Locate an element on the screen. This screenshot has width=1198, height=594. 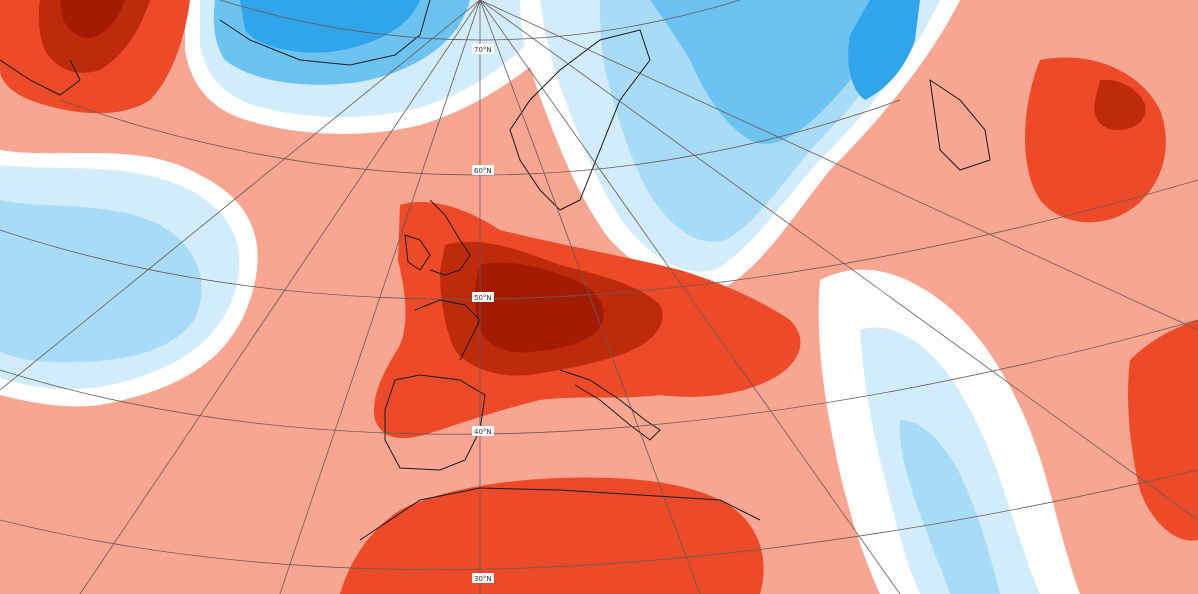
lat-label-60: 60°N is located at coordinates (483, 170).